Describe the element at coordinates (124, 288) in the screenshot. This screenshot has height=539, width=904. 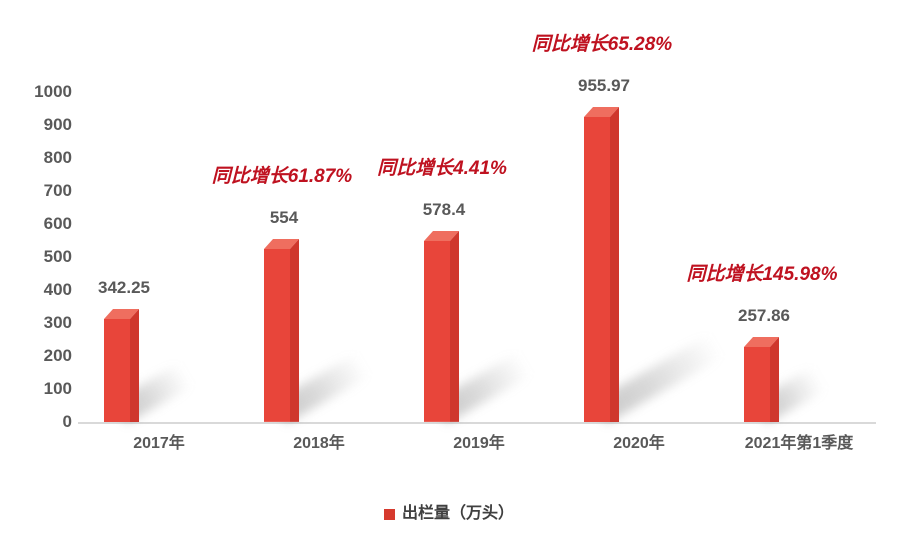
I see `bar-value-label: 342.25` at that location.